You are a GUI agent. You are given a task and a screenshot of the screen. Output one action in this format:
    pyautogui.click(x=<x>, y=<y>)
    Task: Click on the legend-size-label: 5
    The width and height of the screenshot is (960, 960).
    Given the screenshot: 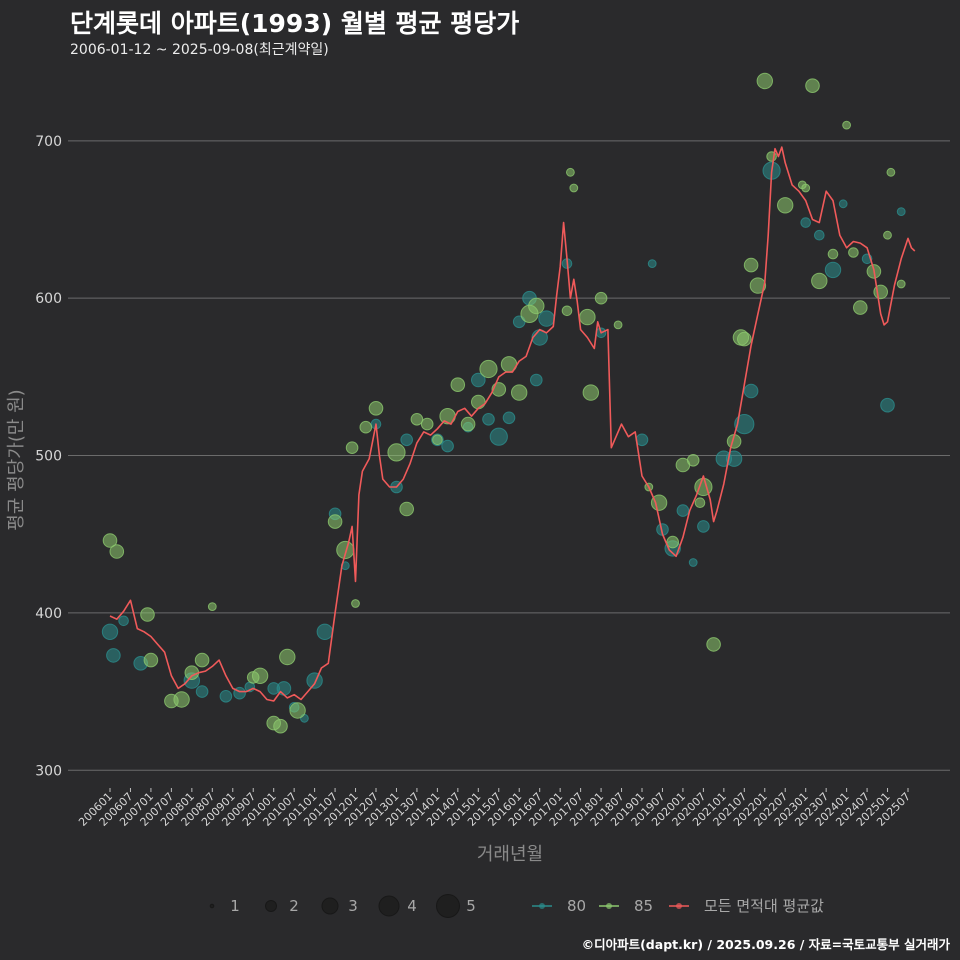 What is the action you would take?
    pyautogui.click(x=471, y=906)
    